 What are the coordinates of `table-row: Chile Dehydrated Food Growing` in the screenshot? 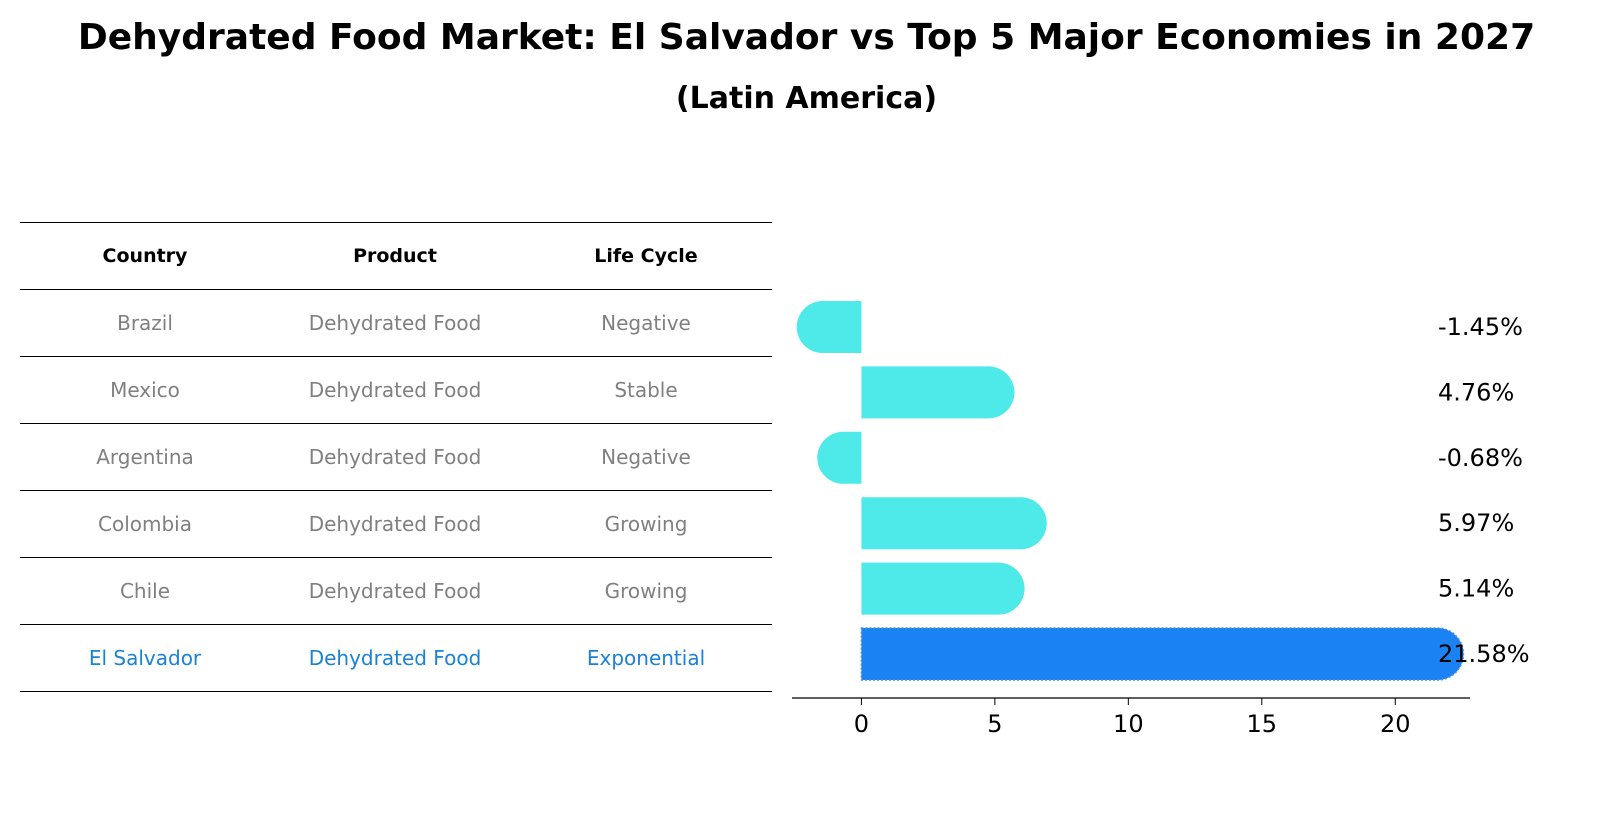 It's located at (396, 591).